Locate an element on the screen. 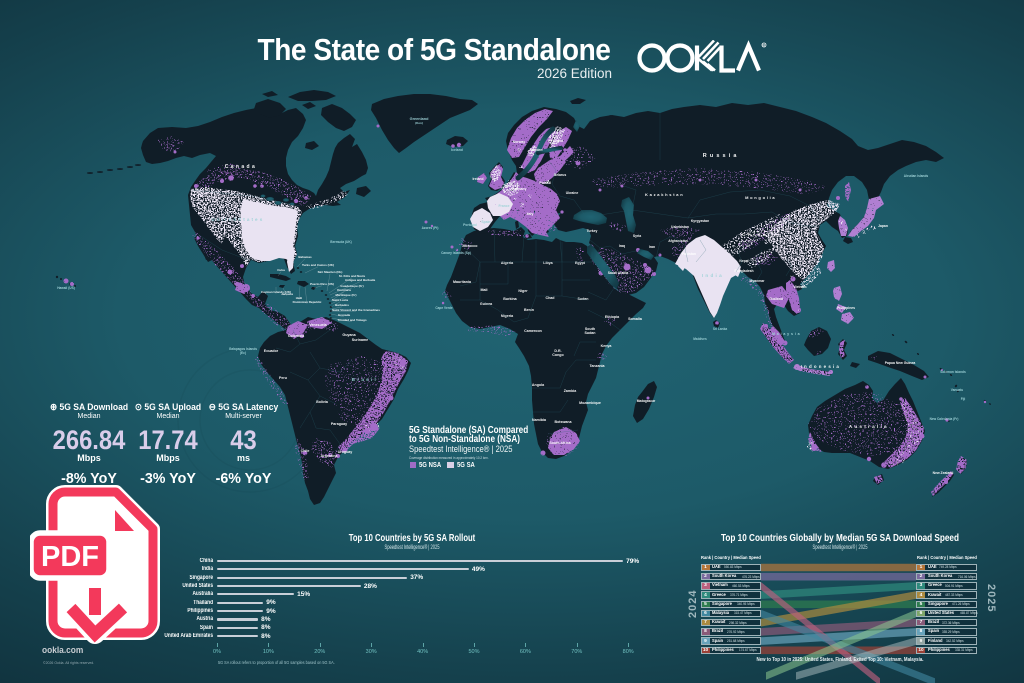 This screenshot has width=1024, height=683. svg-text: Guadeloupe (Fr) is located at coordinates (351, 286).